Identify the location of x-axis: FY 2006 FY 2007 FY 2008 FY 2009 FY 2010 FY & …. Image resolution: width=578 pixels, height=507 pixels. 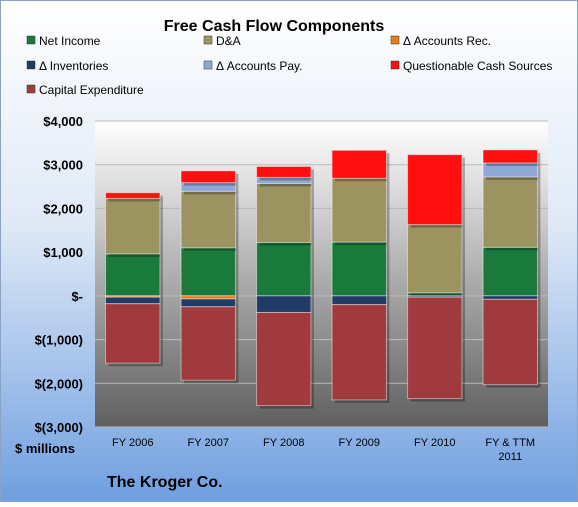
(323, 450).